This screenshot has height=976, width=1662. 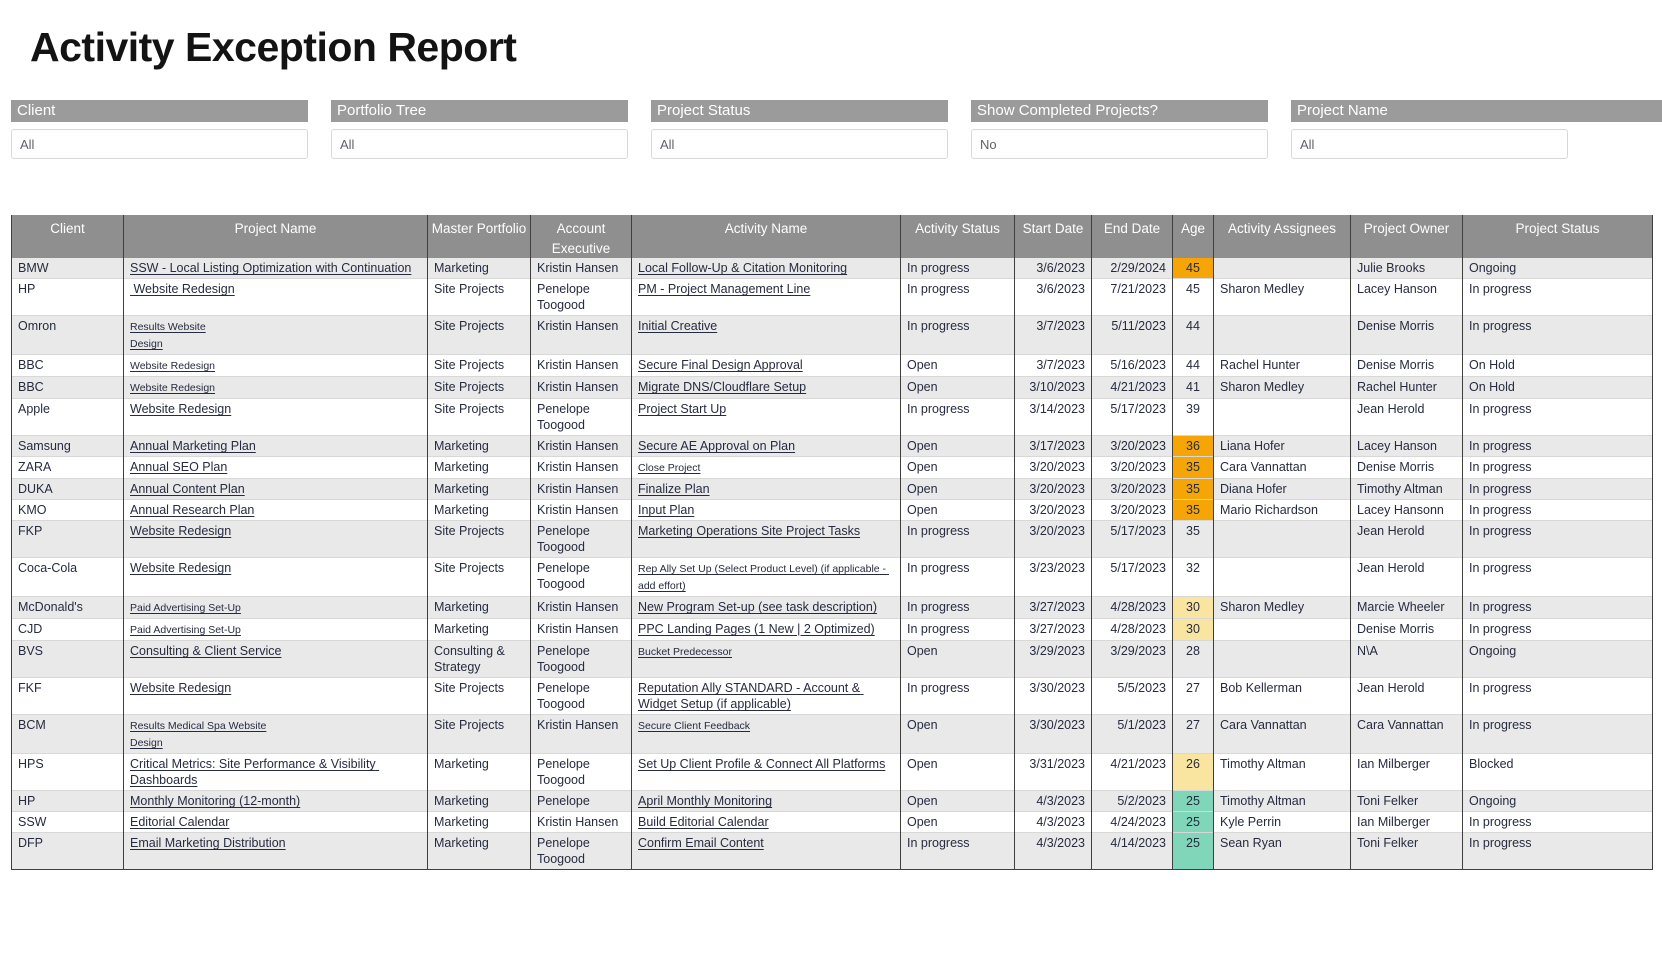 I want to click on project-name-filter-input: All, so click(x=1429, y=144).